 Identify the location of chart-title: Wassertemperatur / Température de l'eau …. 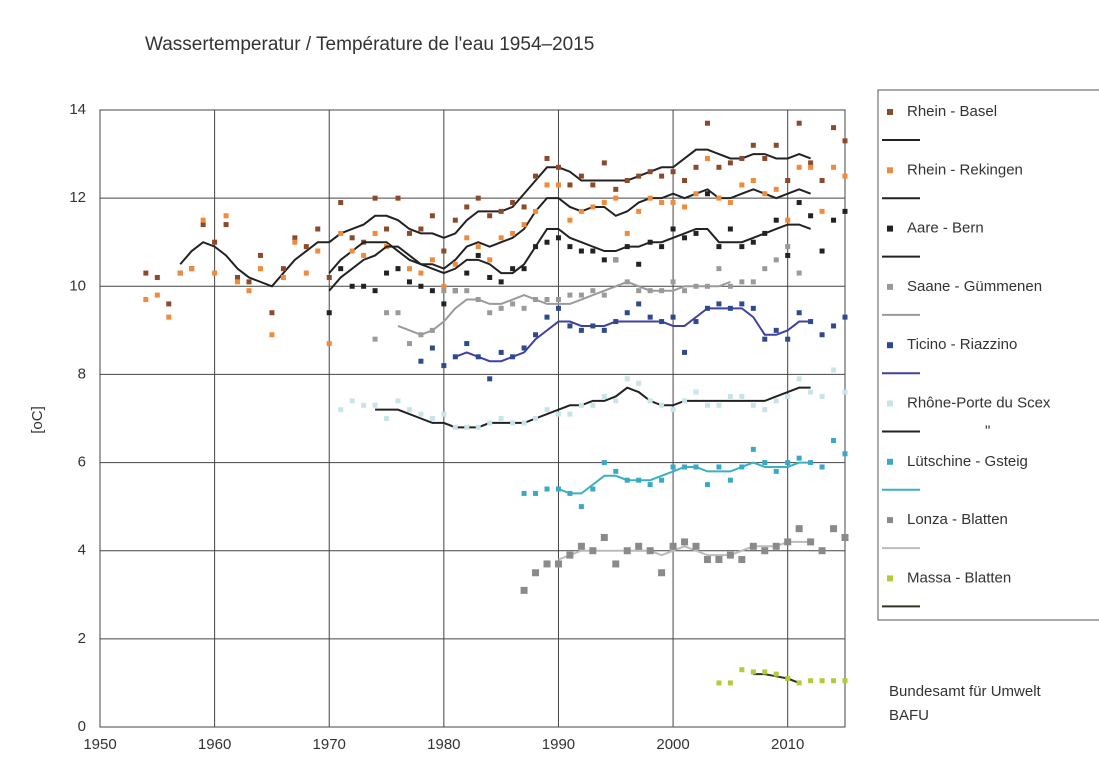
(369, 44).